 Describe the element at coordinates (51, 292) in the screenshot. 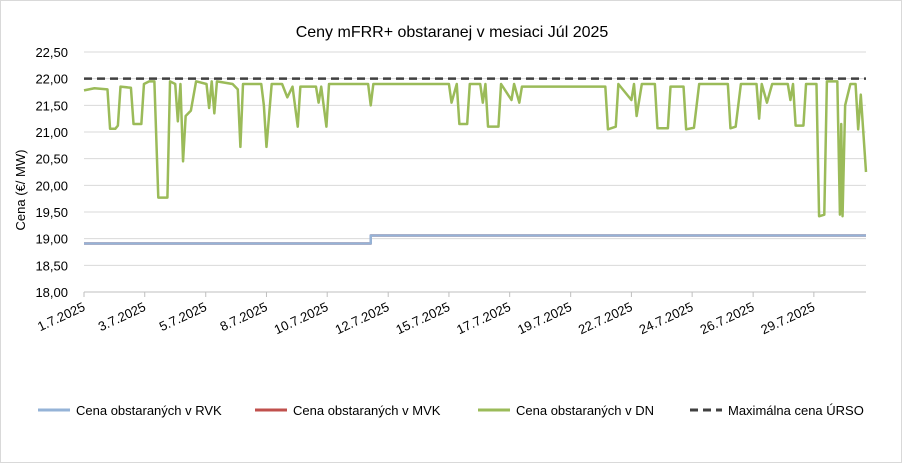

I see `y-tick-label: 18,00` at that location.